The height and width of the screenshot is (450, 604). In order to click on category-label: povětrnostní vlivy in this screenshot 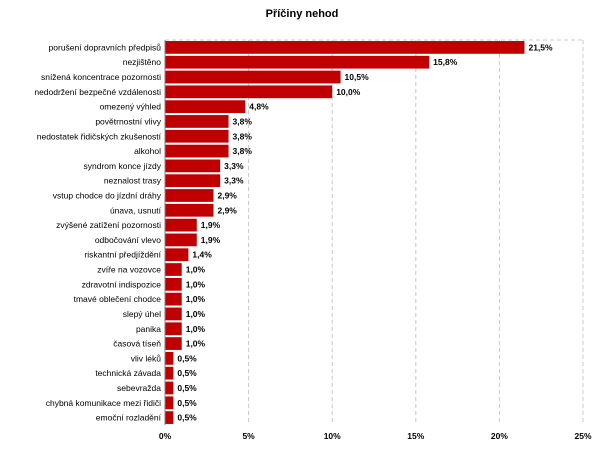, I will do `click(128, 121)`.